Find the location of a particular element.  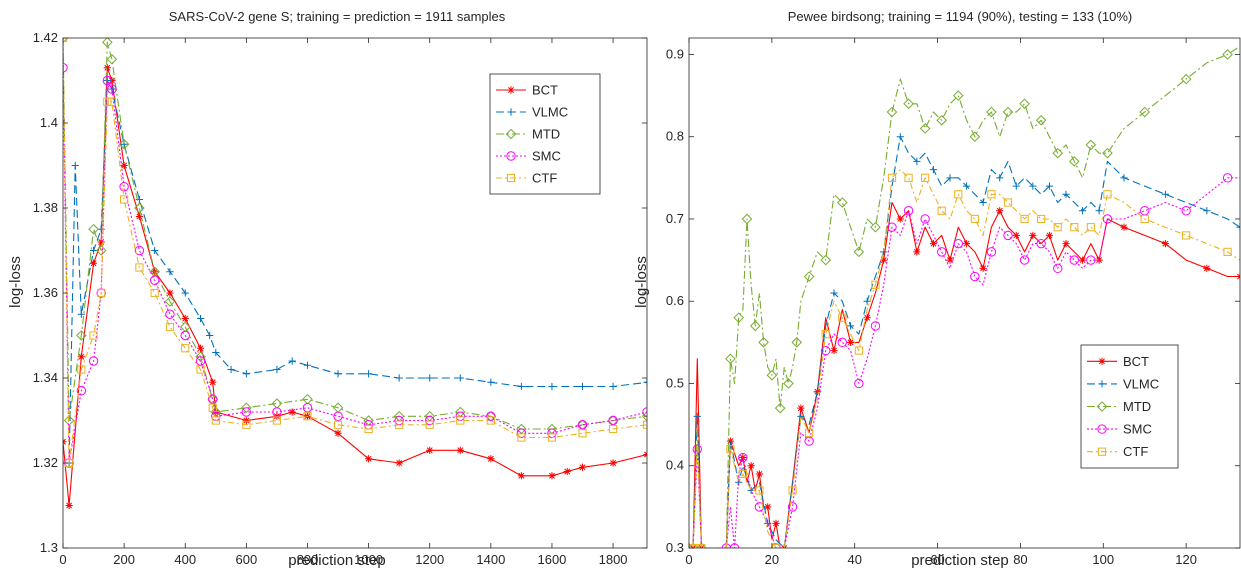

legend-label: BCT is located at coordinates (545, 90).